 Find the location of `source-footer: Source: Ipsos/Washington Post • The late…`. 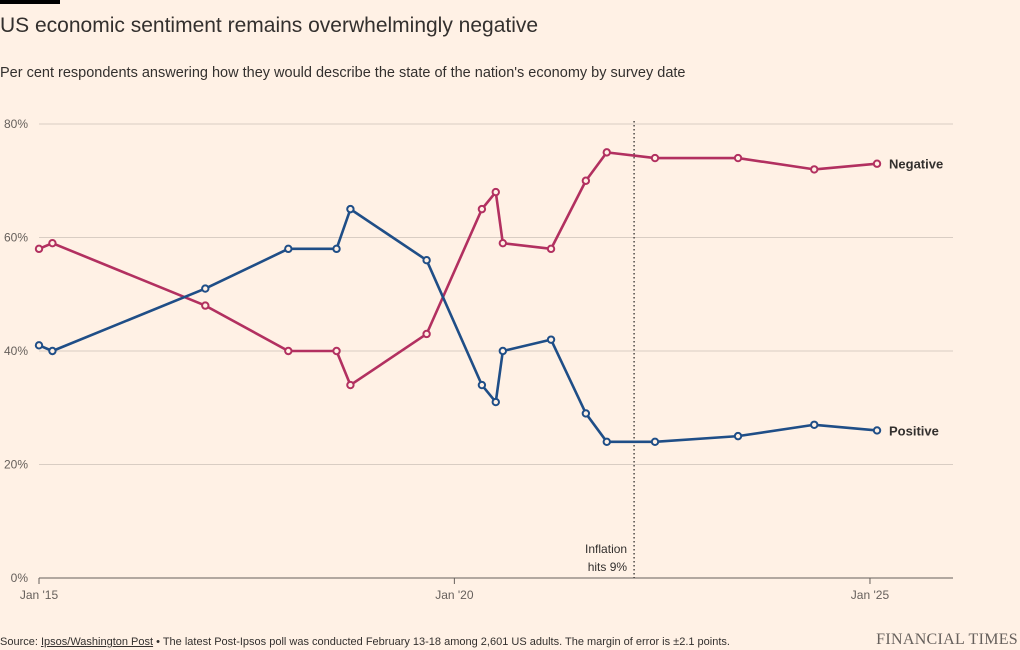

source-footer: Source: Ipsos/Washington Post • The late… is located at coordinates (365, 642).